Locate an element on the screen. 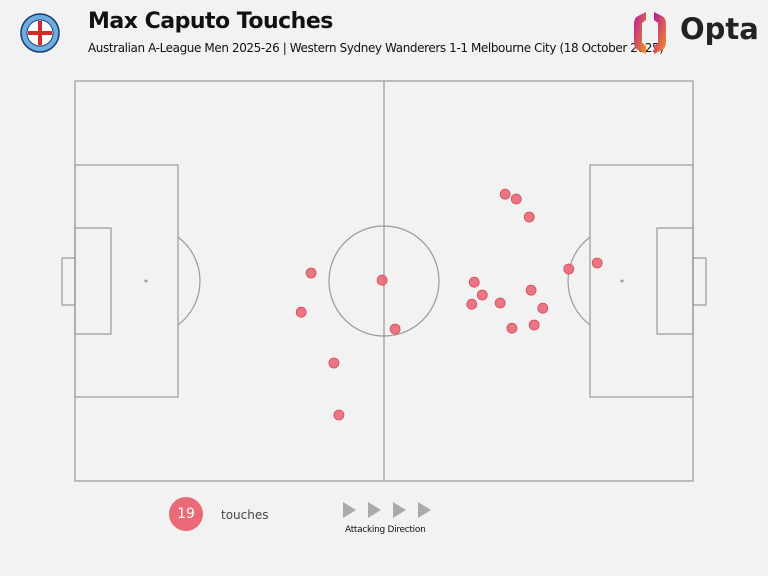 The image size is (768, 576). left-penalty-spot is located at coordinates (146, 281).